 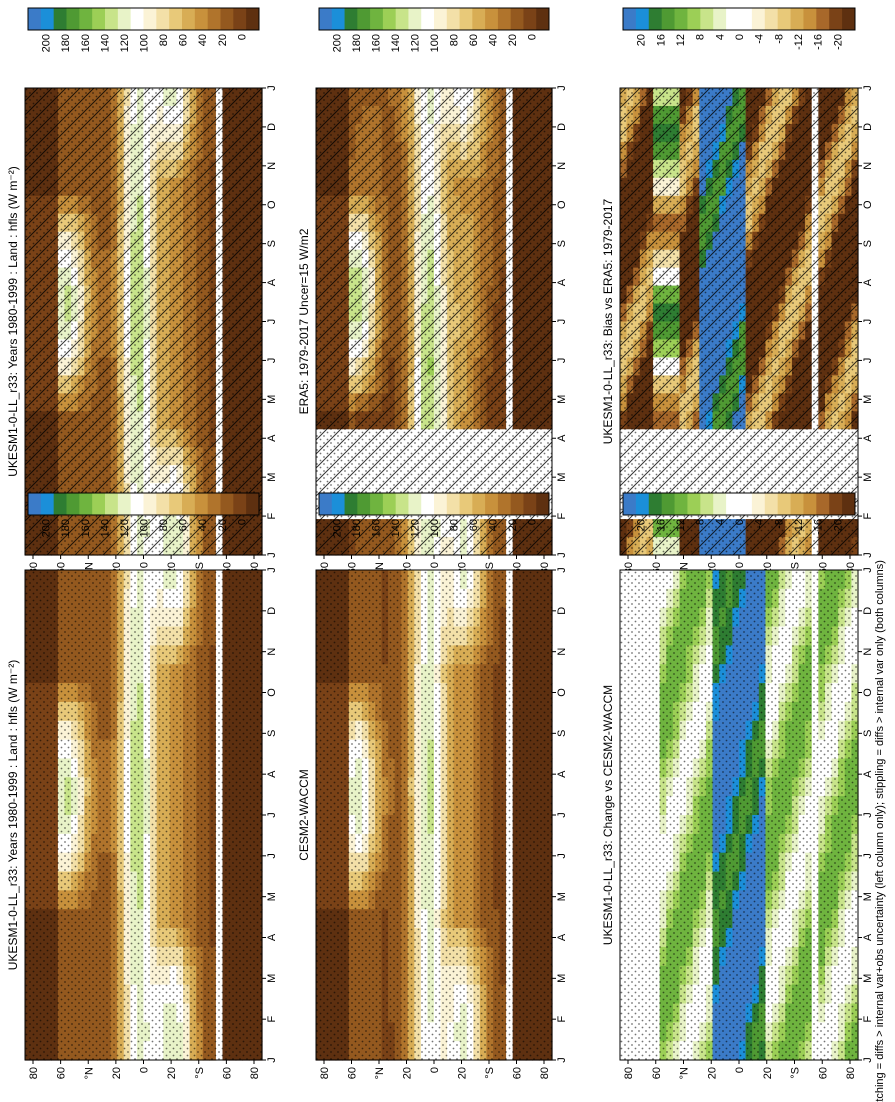 I want to click on colorbar-tick-label: -16, so click(x=819, y=42).